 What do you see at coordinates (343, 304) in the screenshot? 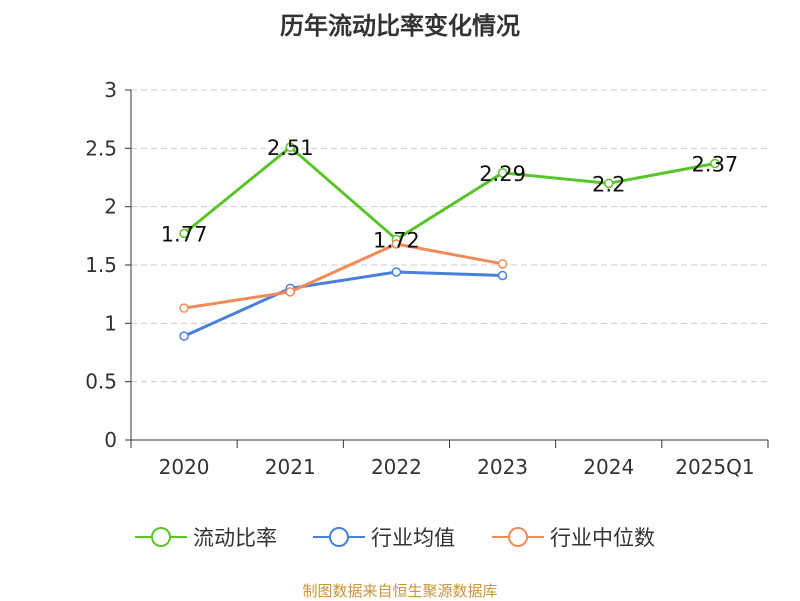
I see `series-line-industry_avg` at bounding box center [343, 304].